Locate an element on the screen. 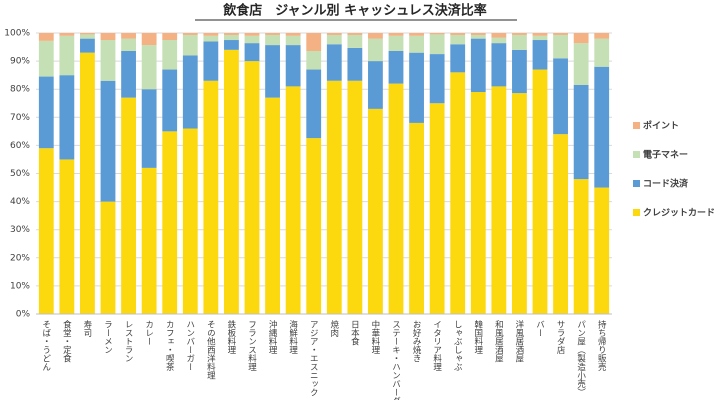  x-tick-label: 鉄板料理 is located at coordinates (231, 336).